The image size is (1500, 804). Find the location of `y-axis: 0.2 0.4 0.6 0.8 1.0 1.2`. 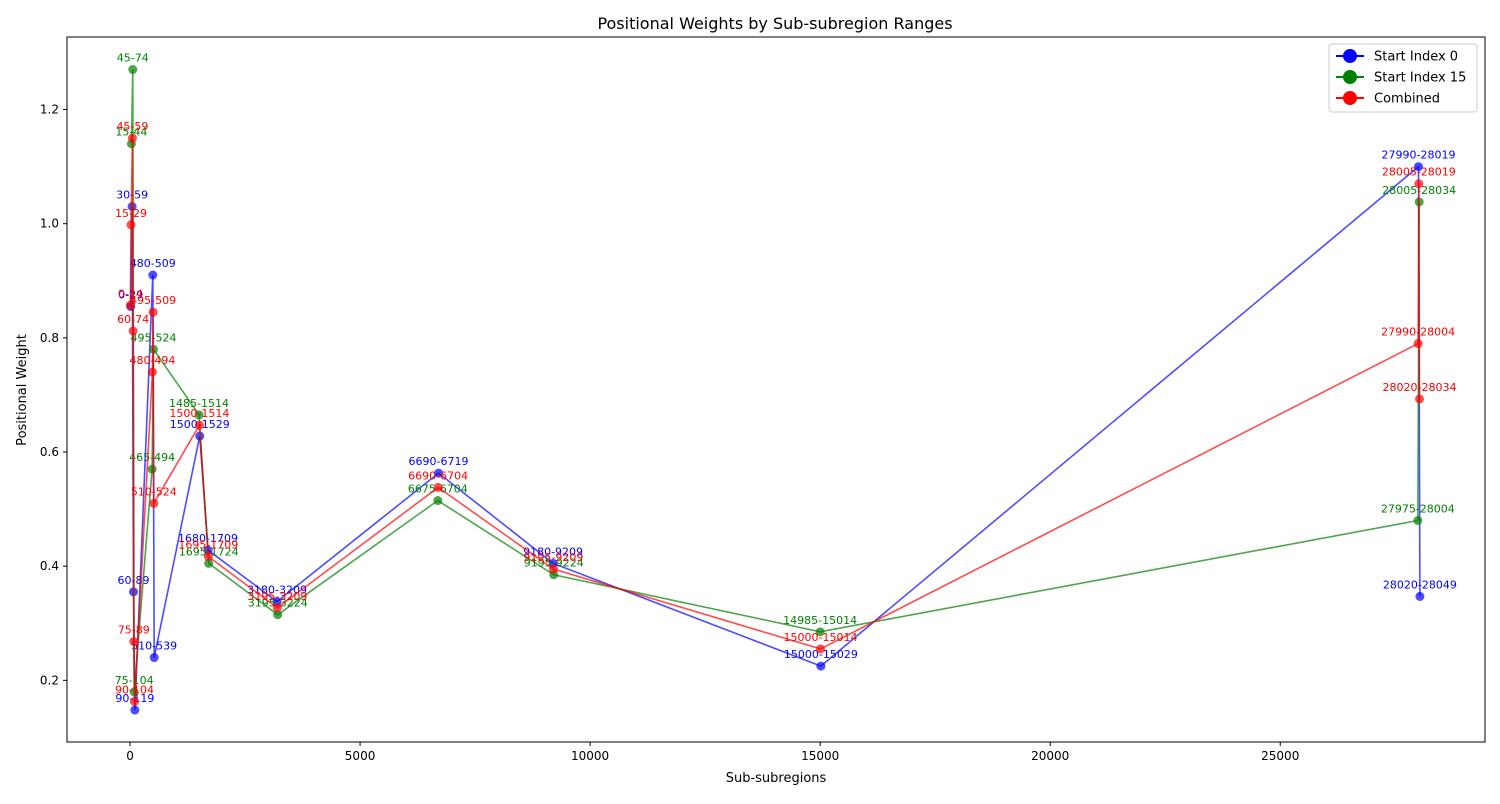

y-axis: 0.2 0.4 0.6 0.8 1.0 1.2 is located at coordinates (53, 394).